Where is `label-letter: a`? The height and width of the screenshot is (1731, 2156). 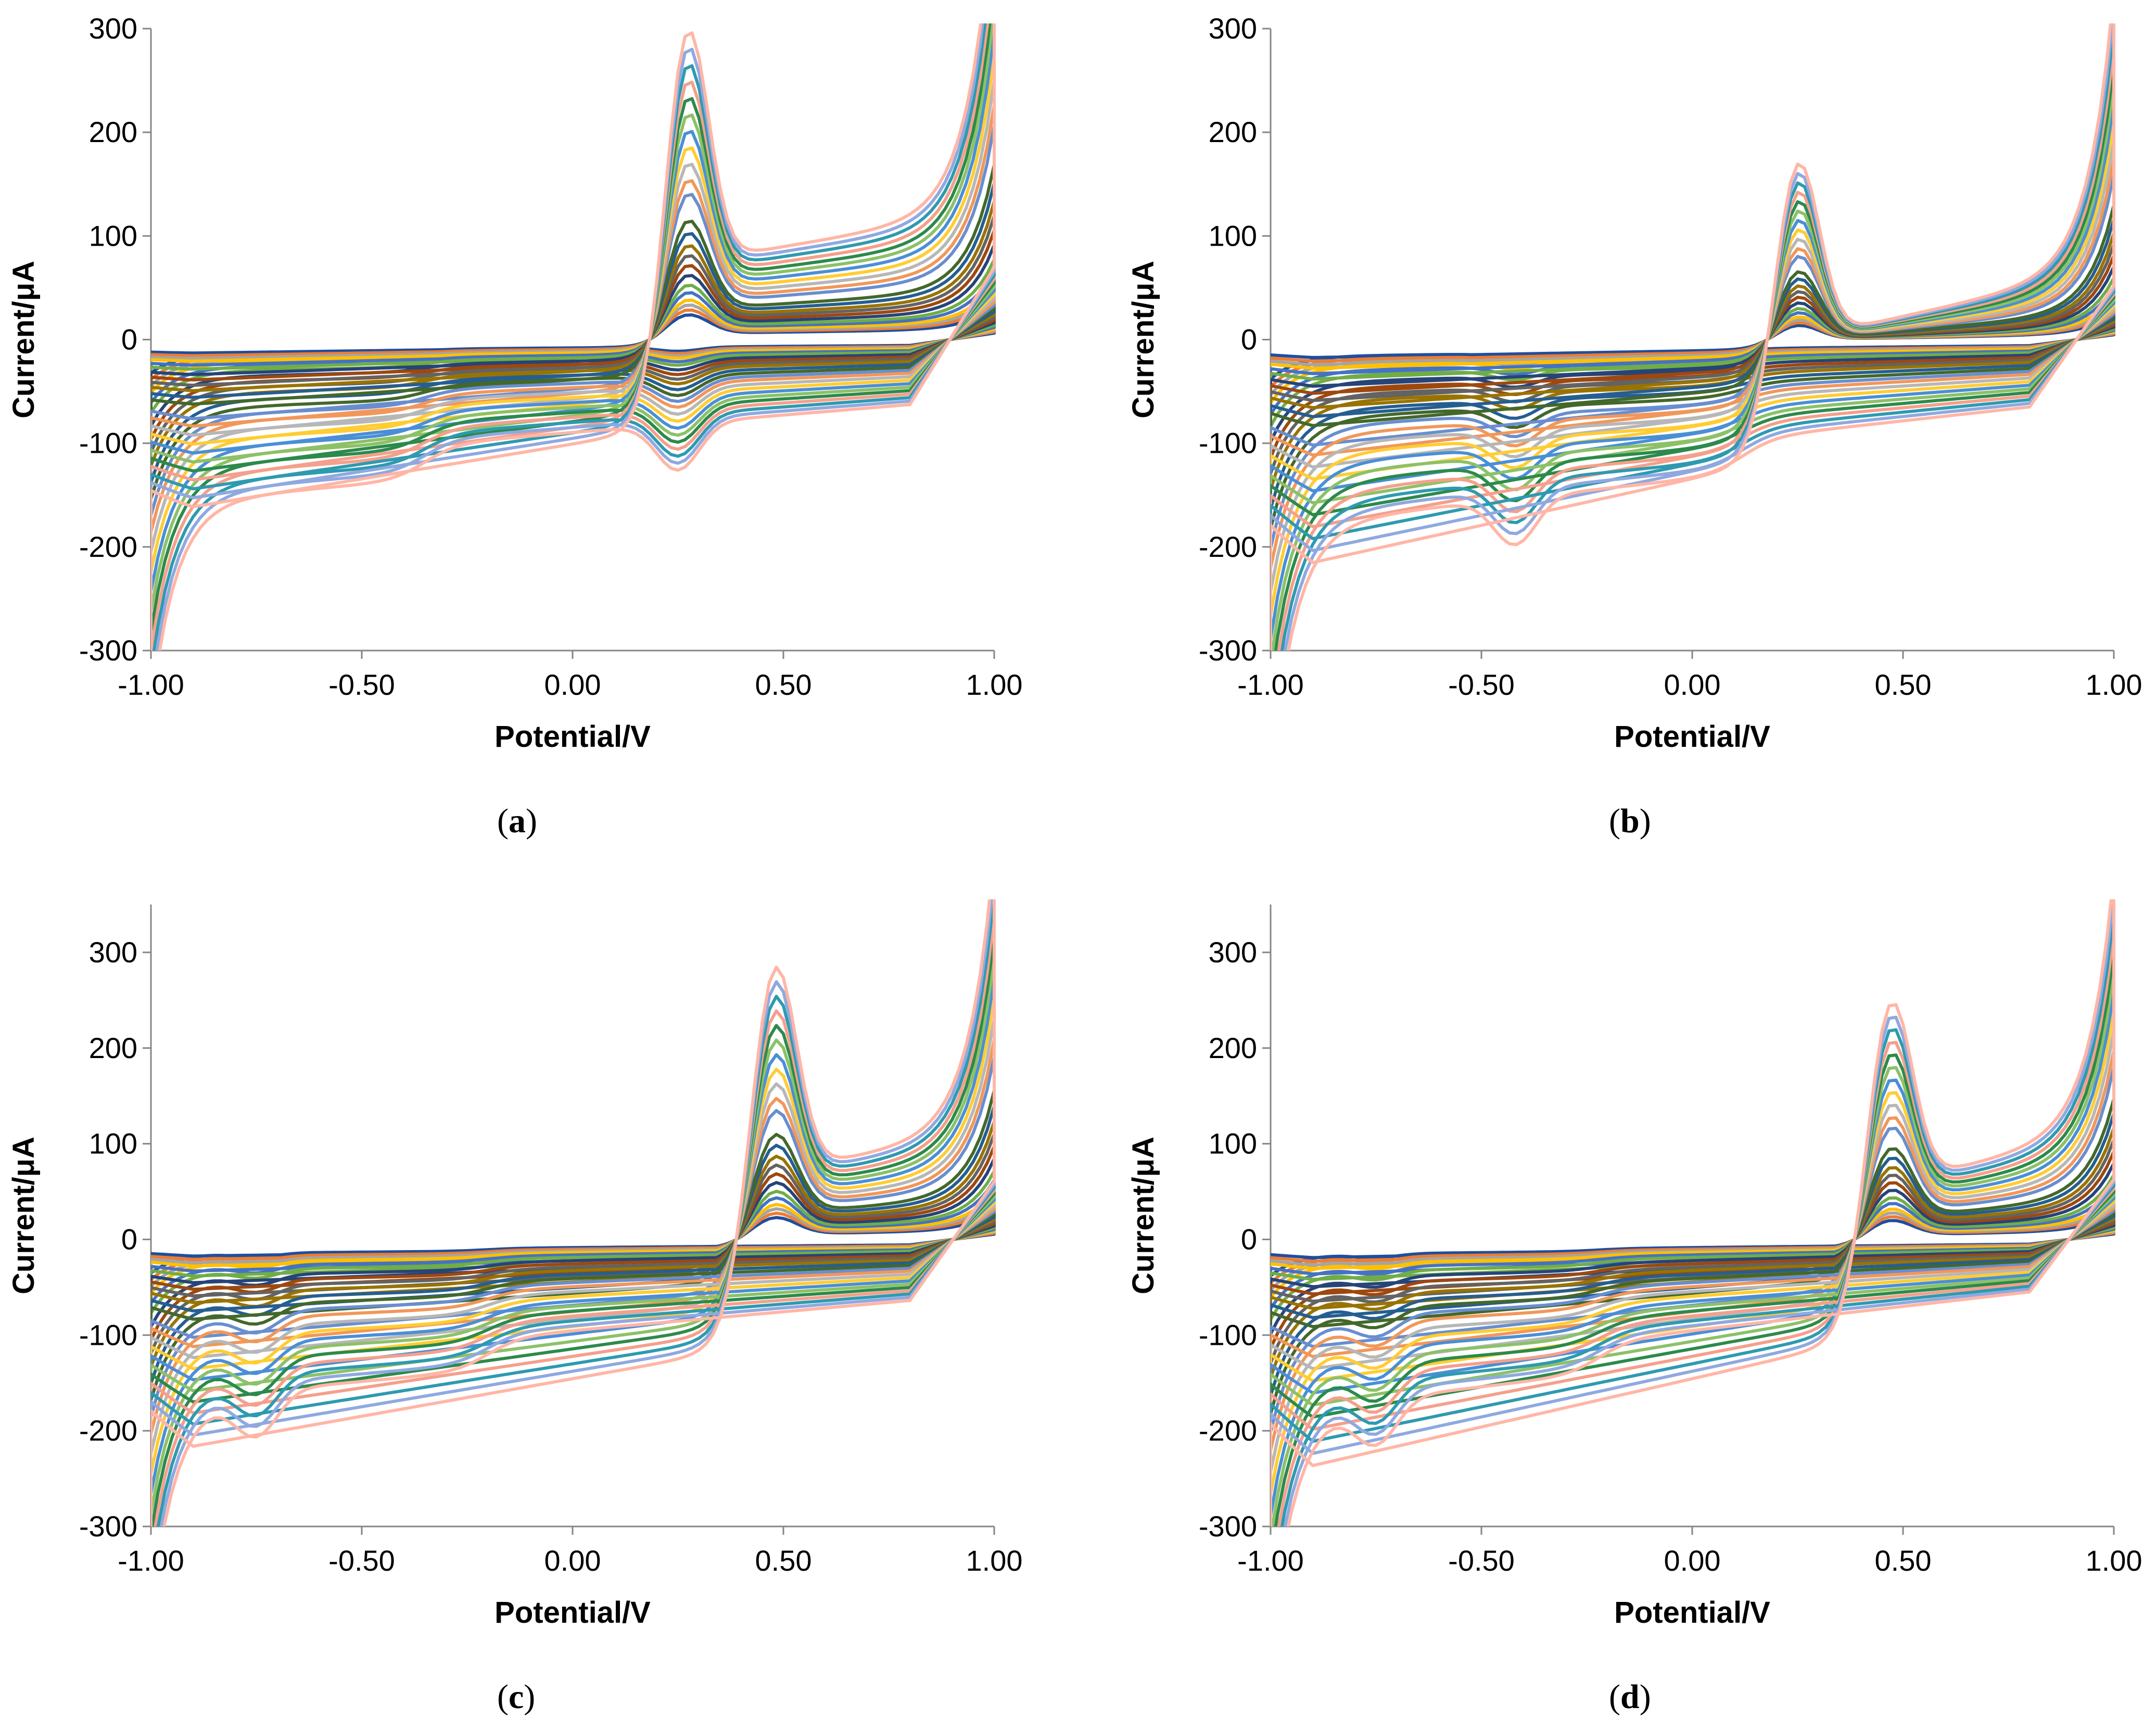 label-letter: a is located at coordinates (517, 821).